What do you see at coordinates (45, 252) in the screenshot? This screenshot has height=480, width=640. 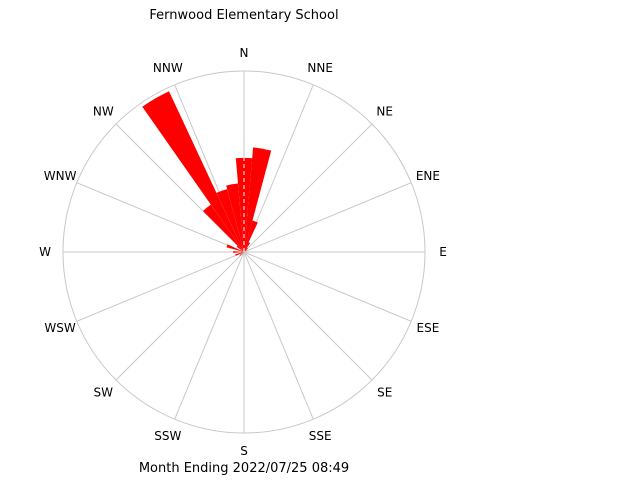 I see `direction-label-w: W` at bounding box center [45, 252].